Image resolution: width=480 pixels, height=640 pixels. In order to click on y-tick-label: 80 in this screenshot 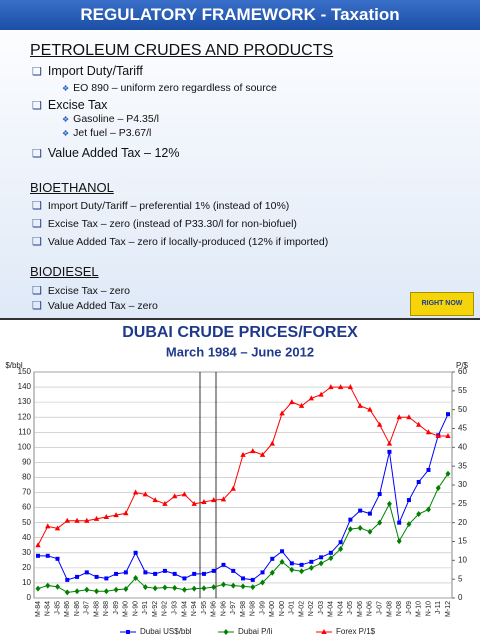, I will do `click(26, 477)`.